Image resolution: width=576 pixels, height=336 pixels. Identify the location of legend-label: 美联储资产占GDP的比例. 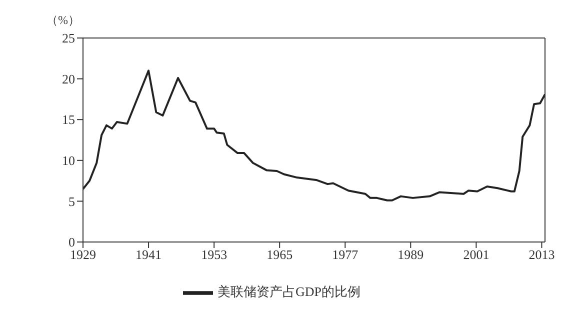
(288, 291).